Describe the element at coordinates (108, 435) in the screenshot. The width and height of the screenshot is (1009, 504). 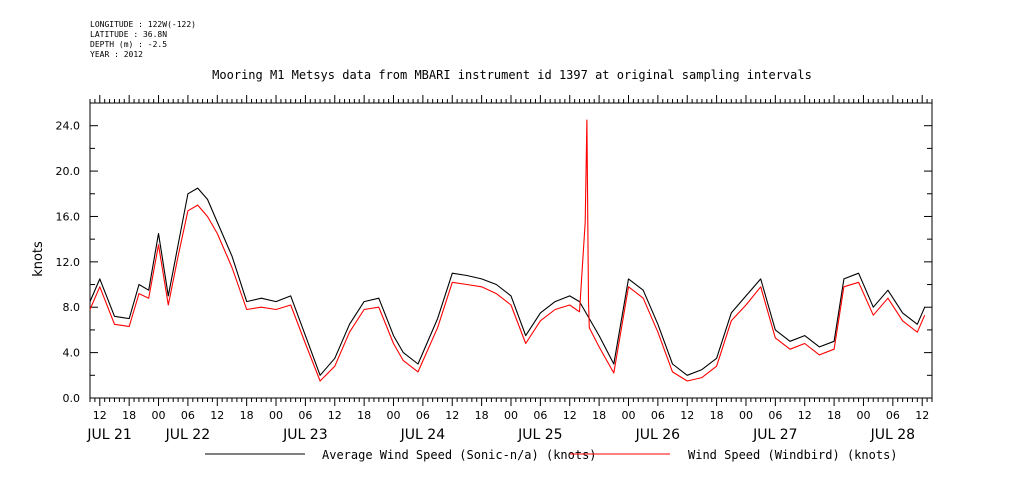
I see `x-day-label: JUL 21` at that location.